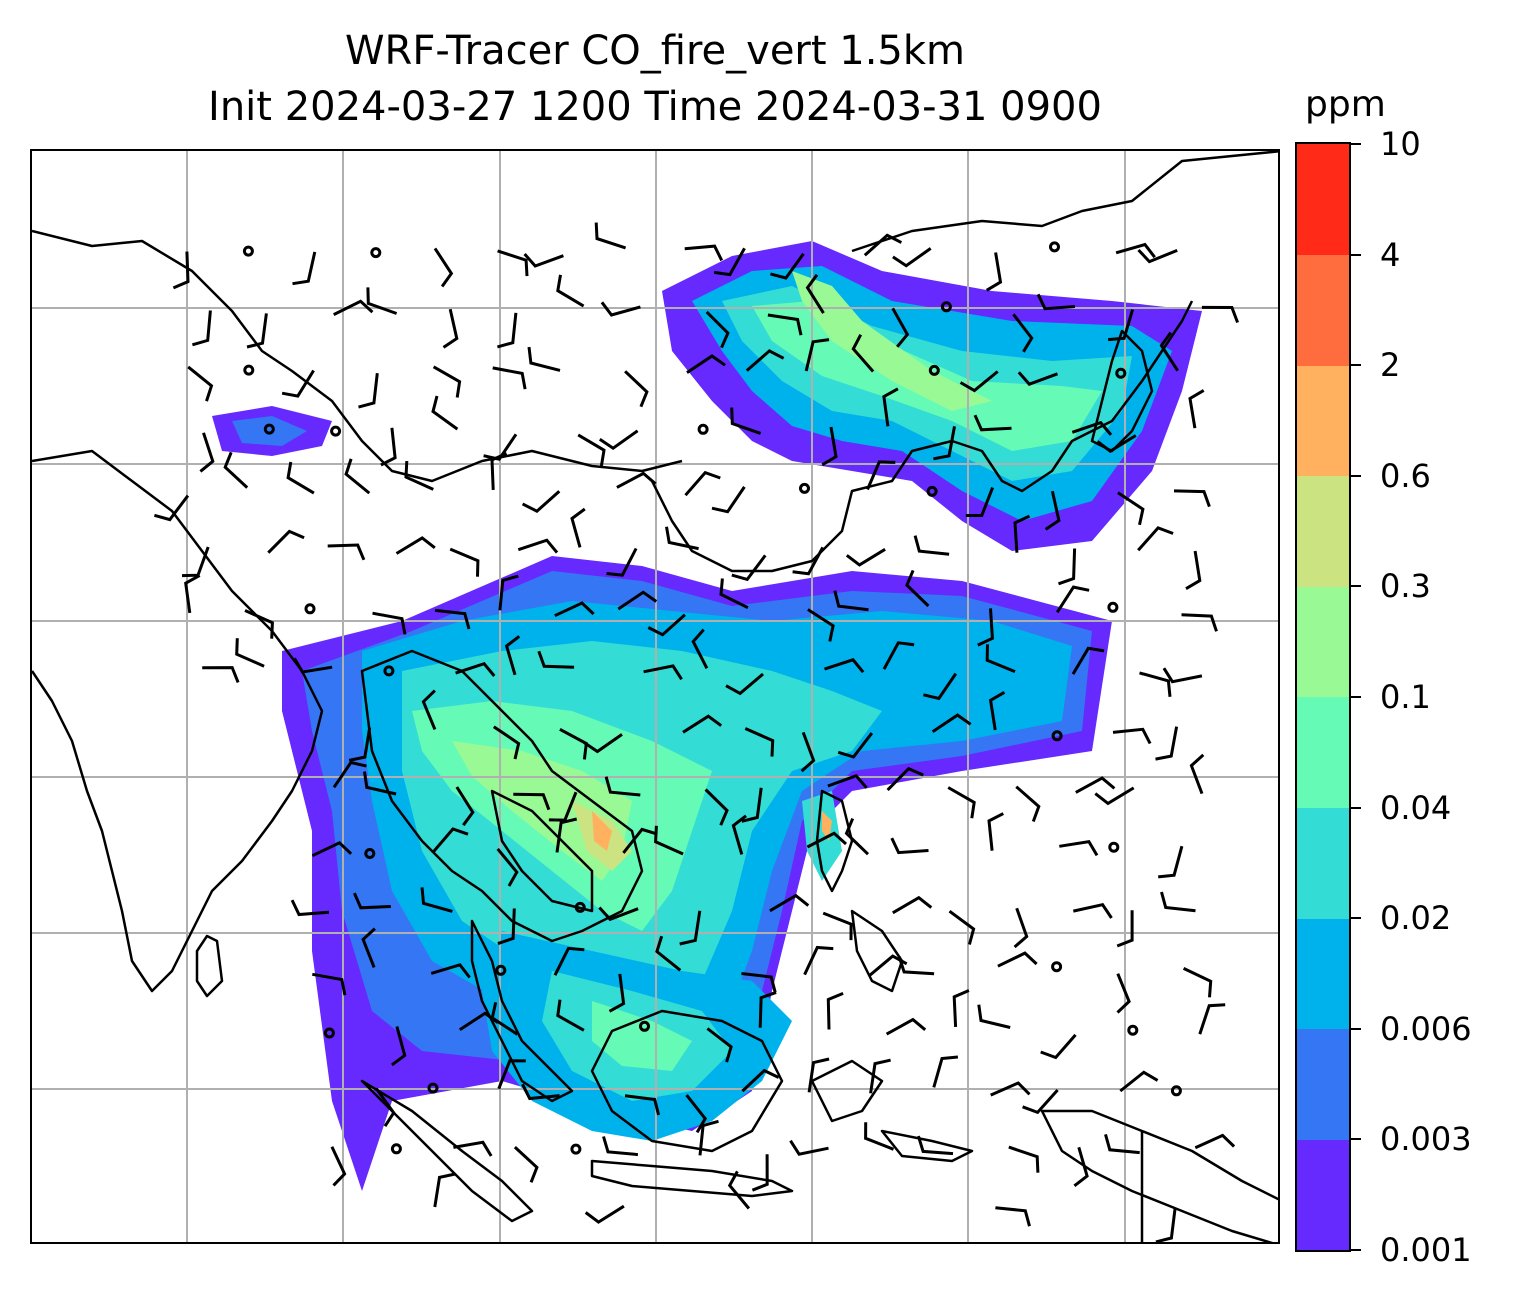 Image resolution: width=1528 pixels, height=1306 pixels. I want to click on tracer-plume, so click(892, 341).